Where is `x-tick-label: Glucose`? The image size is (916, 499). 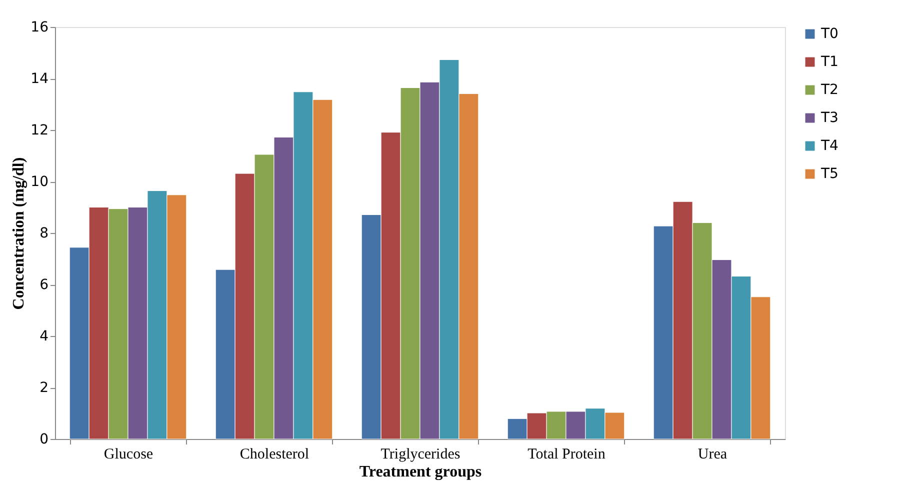 x-tick-label: Glucose is located at coordinates (129, 454).